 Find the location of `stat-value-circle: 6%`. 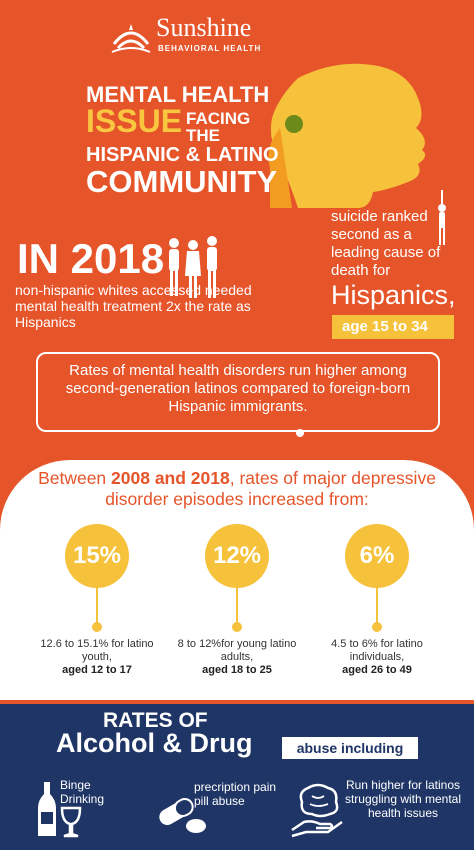

stat-value-circle: 6% is located at coordinates (377, 556).